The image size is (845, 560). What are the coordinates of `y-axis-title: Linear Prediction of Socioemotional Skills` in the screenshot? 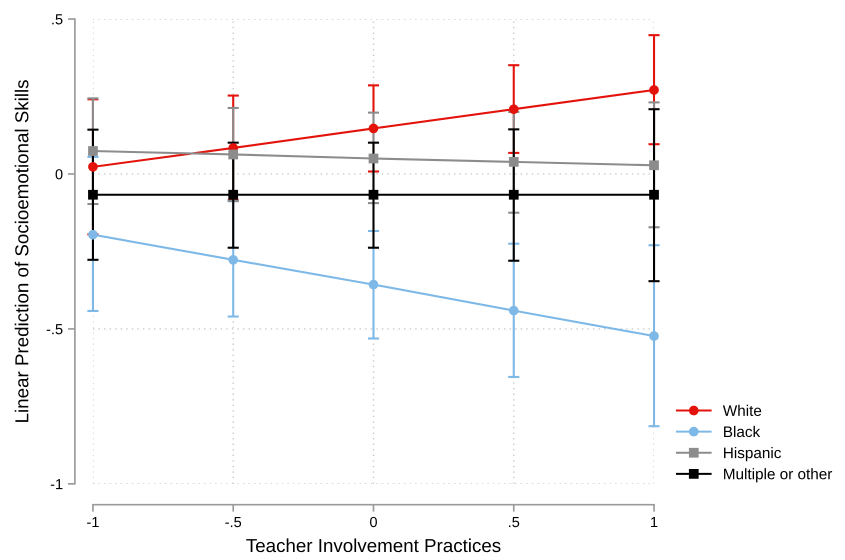 It's located at (21, 251).